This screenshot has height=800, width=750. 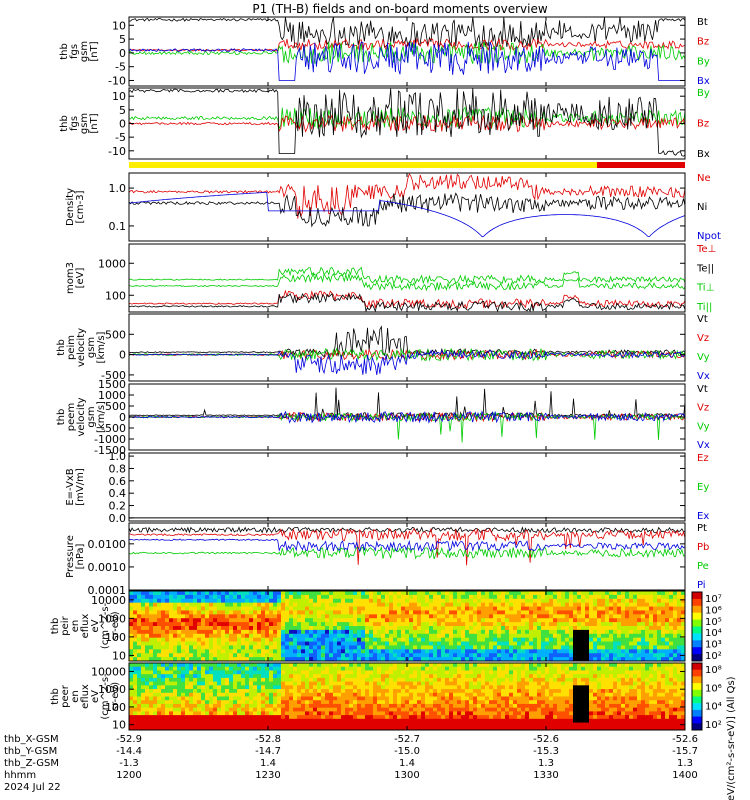 What do you see at coordinates (407, 282) in the screenshot?
I see `series-line-ti` at bounding box center [407, 282].